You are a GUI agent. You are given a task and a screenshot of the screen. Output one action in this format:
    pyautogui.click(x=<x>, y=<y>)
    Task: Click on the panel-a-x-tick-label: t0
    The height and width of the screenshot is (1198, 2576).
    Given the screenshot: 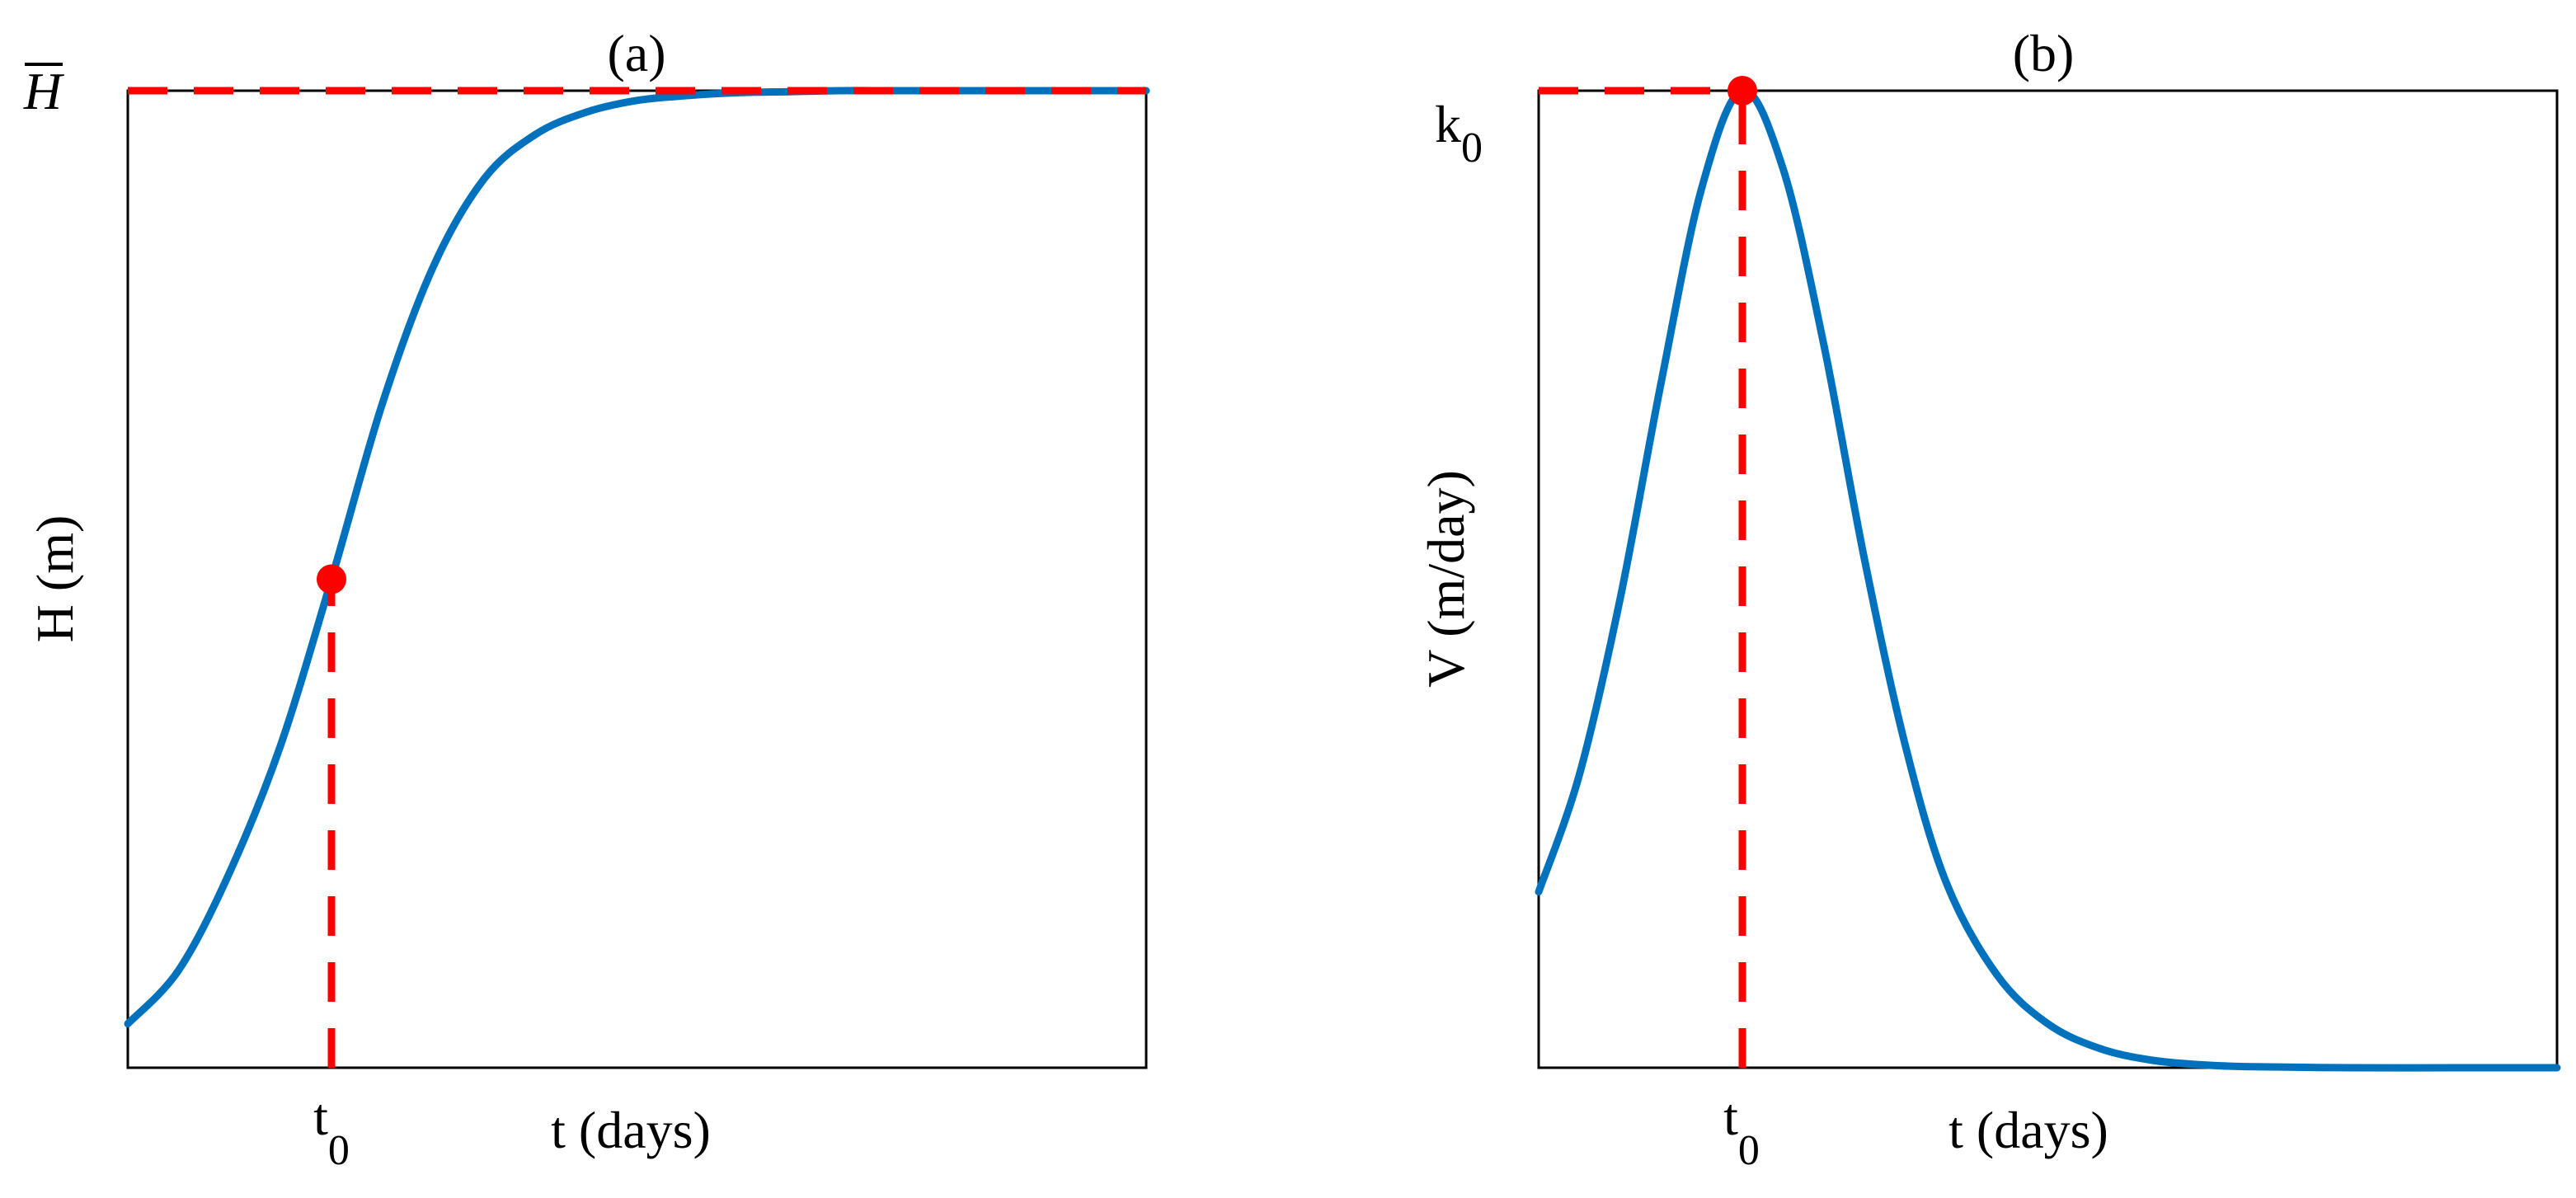 What is the action you would take?
    pyautogui.click(x=331, y=1131)
    